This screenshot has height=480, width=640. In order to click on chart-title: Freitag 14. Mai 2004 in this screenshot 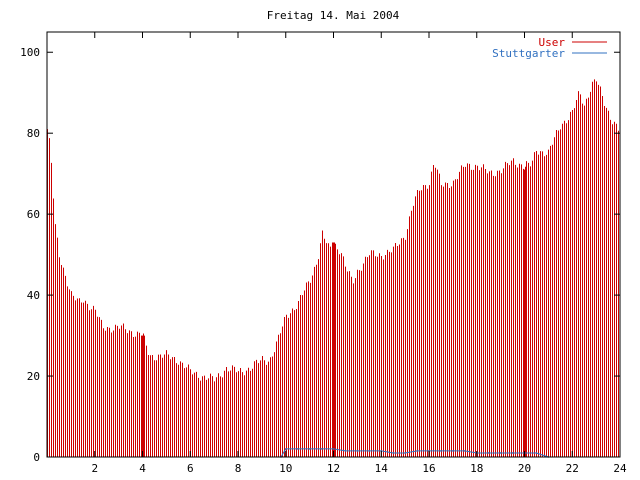, I will do `click(333, 15)`.